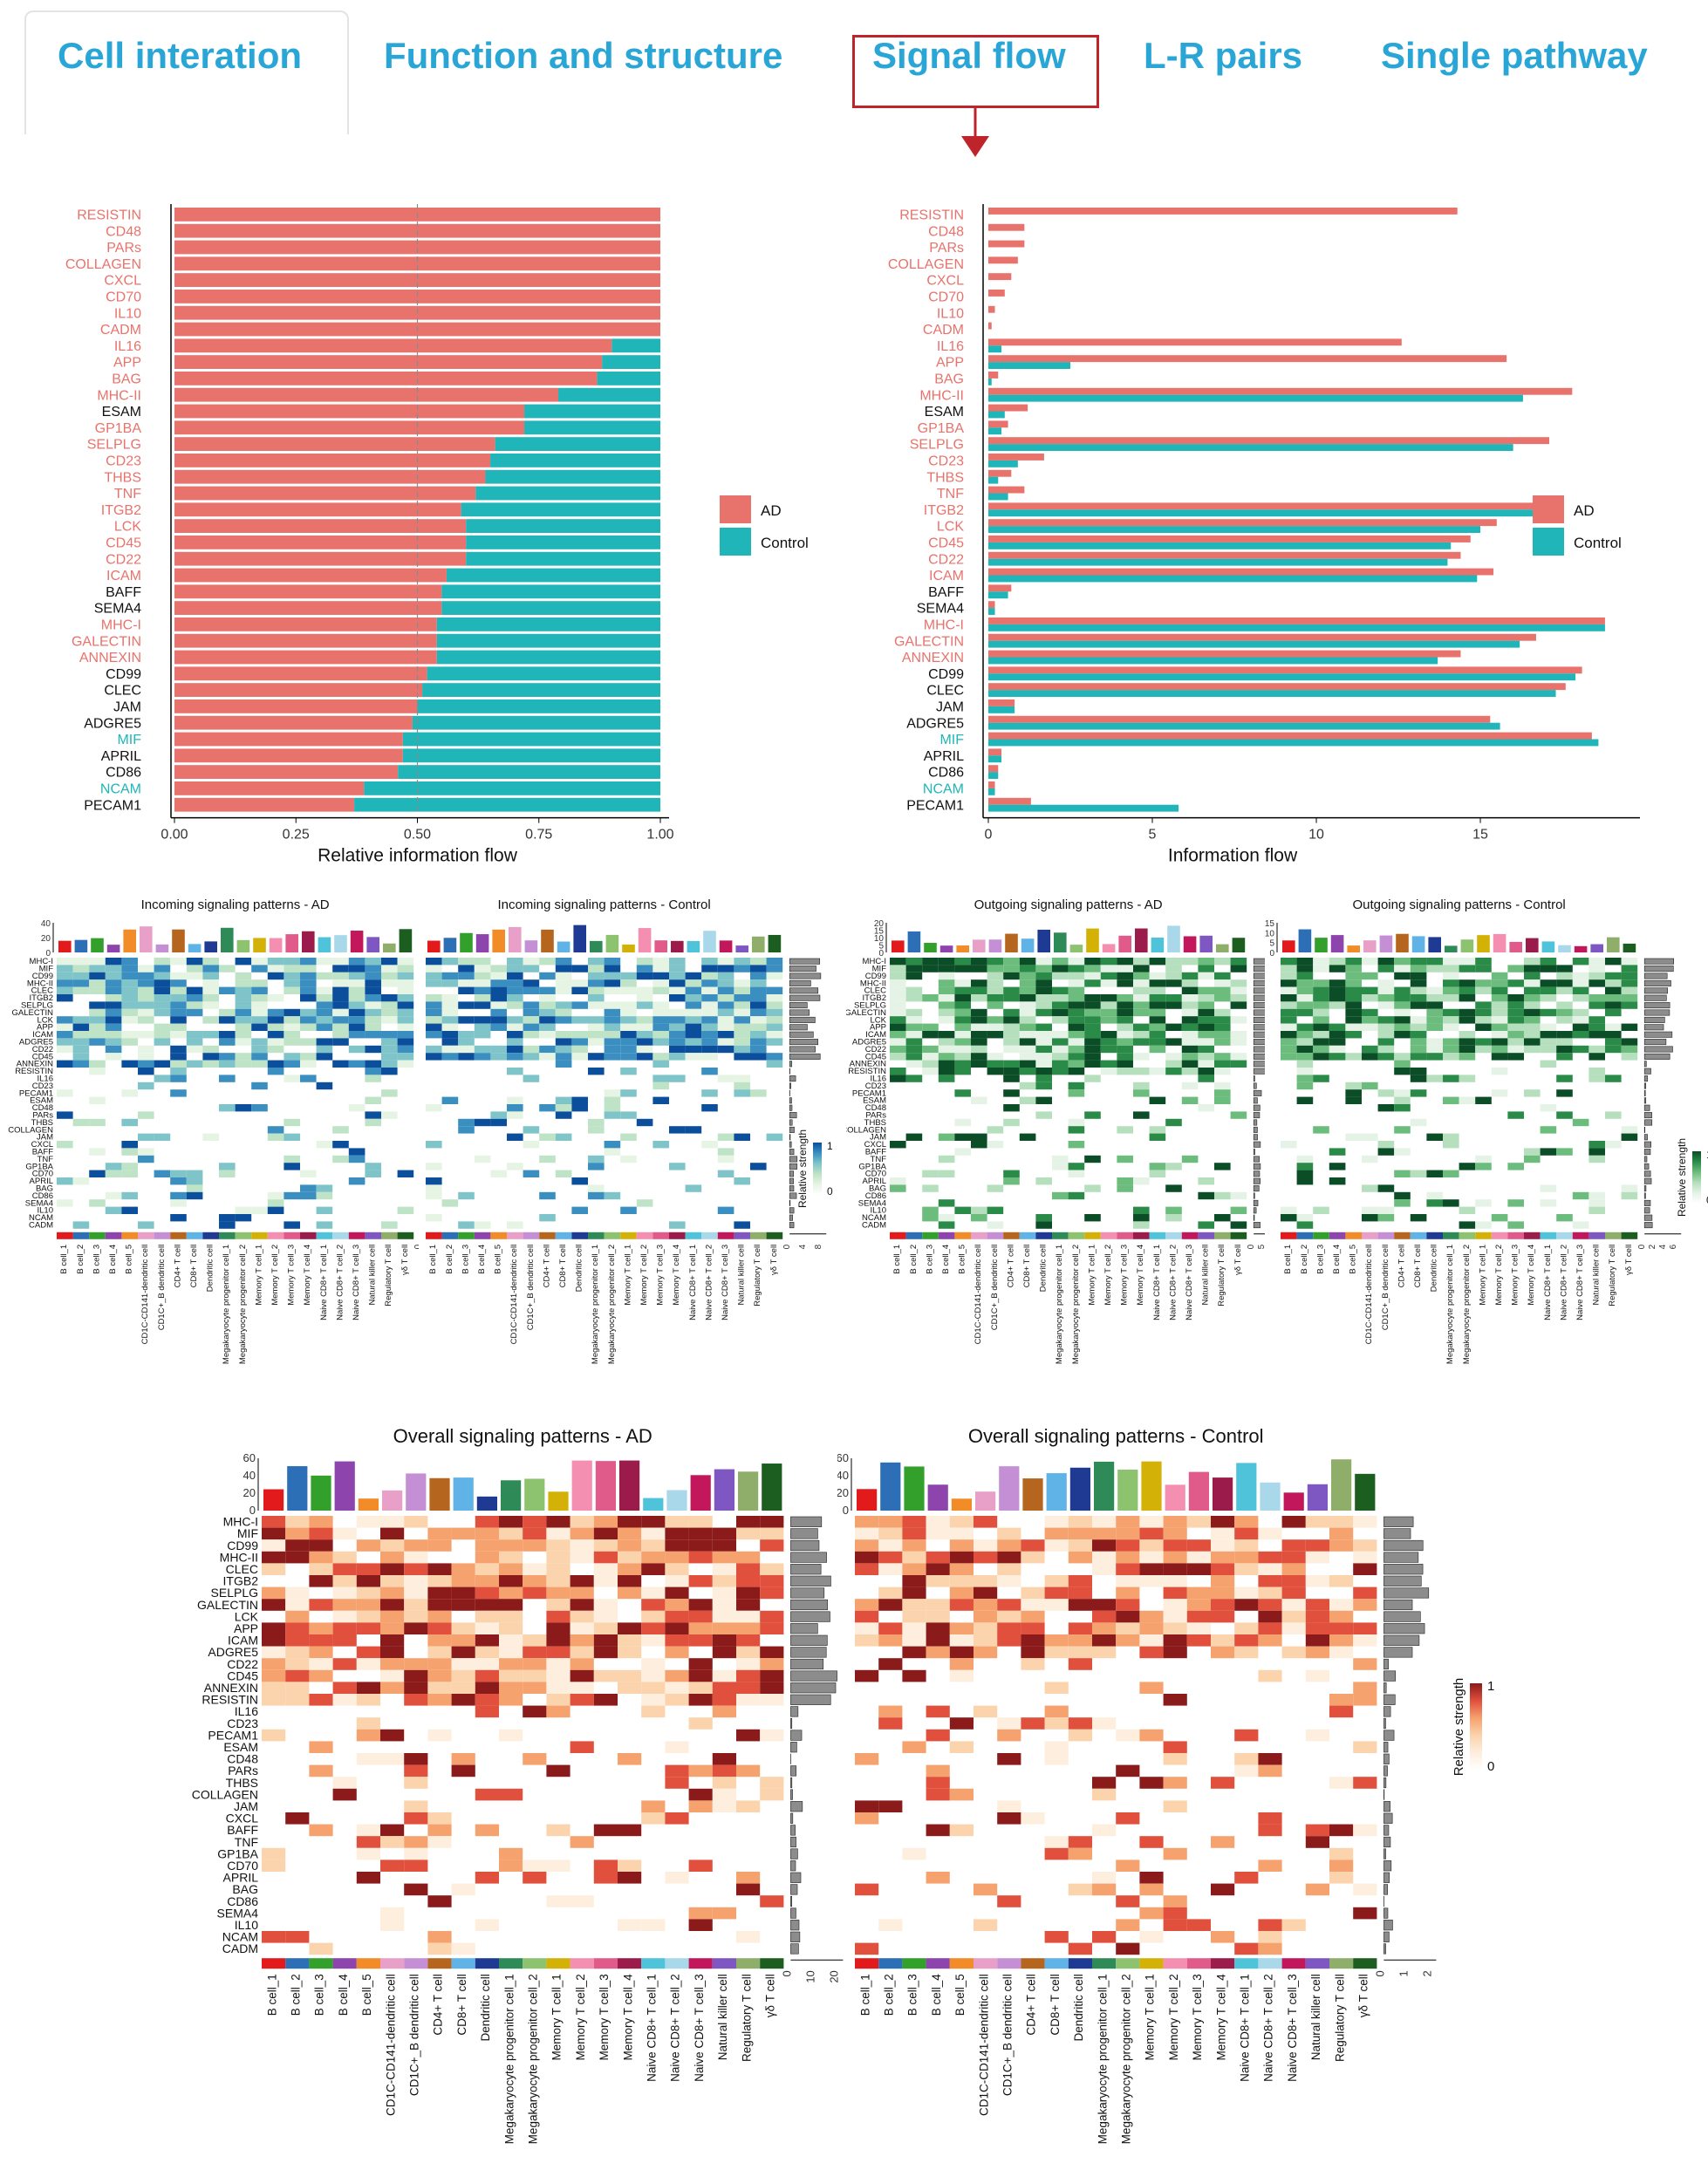 This screenshot has width=1708, height=2163. Describe the element at coordinates (1223, 56) in the screenshot. I see `tab-lr-pairs: L-R pairs` at that location.